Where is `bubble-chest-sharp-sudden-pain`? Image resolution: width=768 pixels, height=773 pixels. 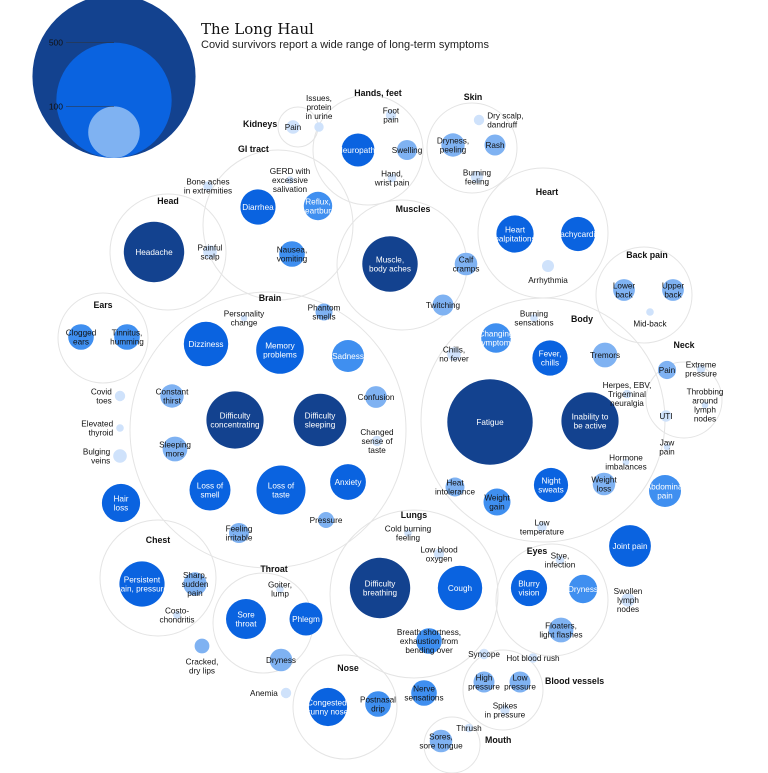 bubble-chest-sharp-sudden-pain is located at coordinates (195, 584).